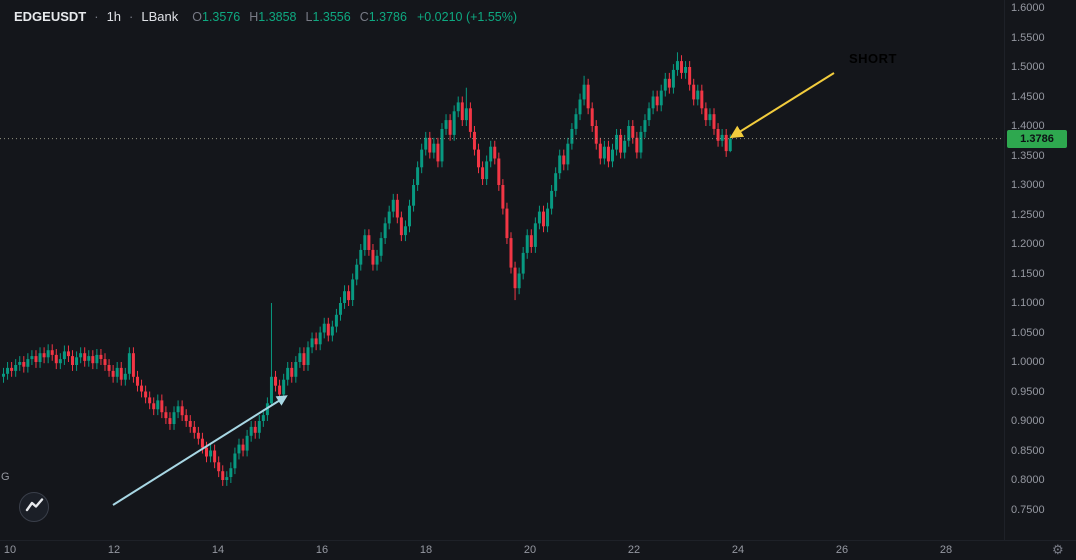  I want to click on price-axis-label: 0.9000, so click(1028, 421).